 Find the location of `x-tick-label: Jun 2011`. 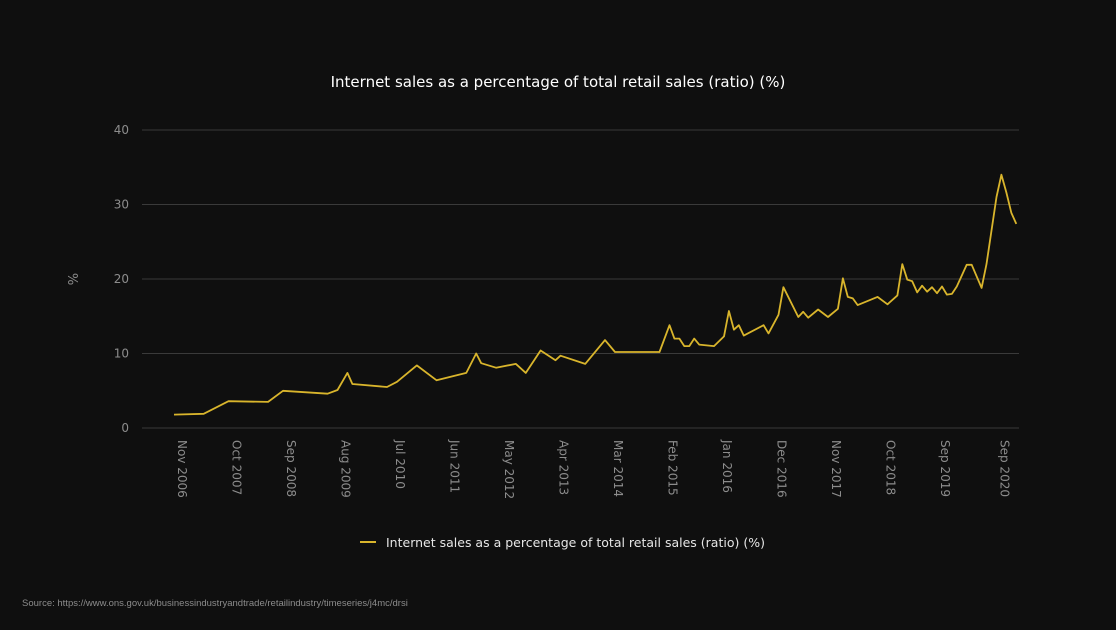

x-tick-label: Jun 2011 is located at coordinates (455, 466).